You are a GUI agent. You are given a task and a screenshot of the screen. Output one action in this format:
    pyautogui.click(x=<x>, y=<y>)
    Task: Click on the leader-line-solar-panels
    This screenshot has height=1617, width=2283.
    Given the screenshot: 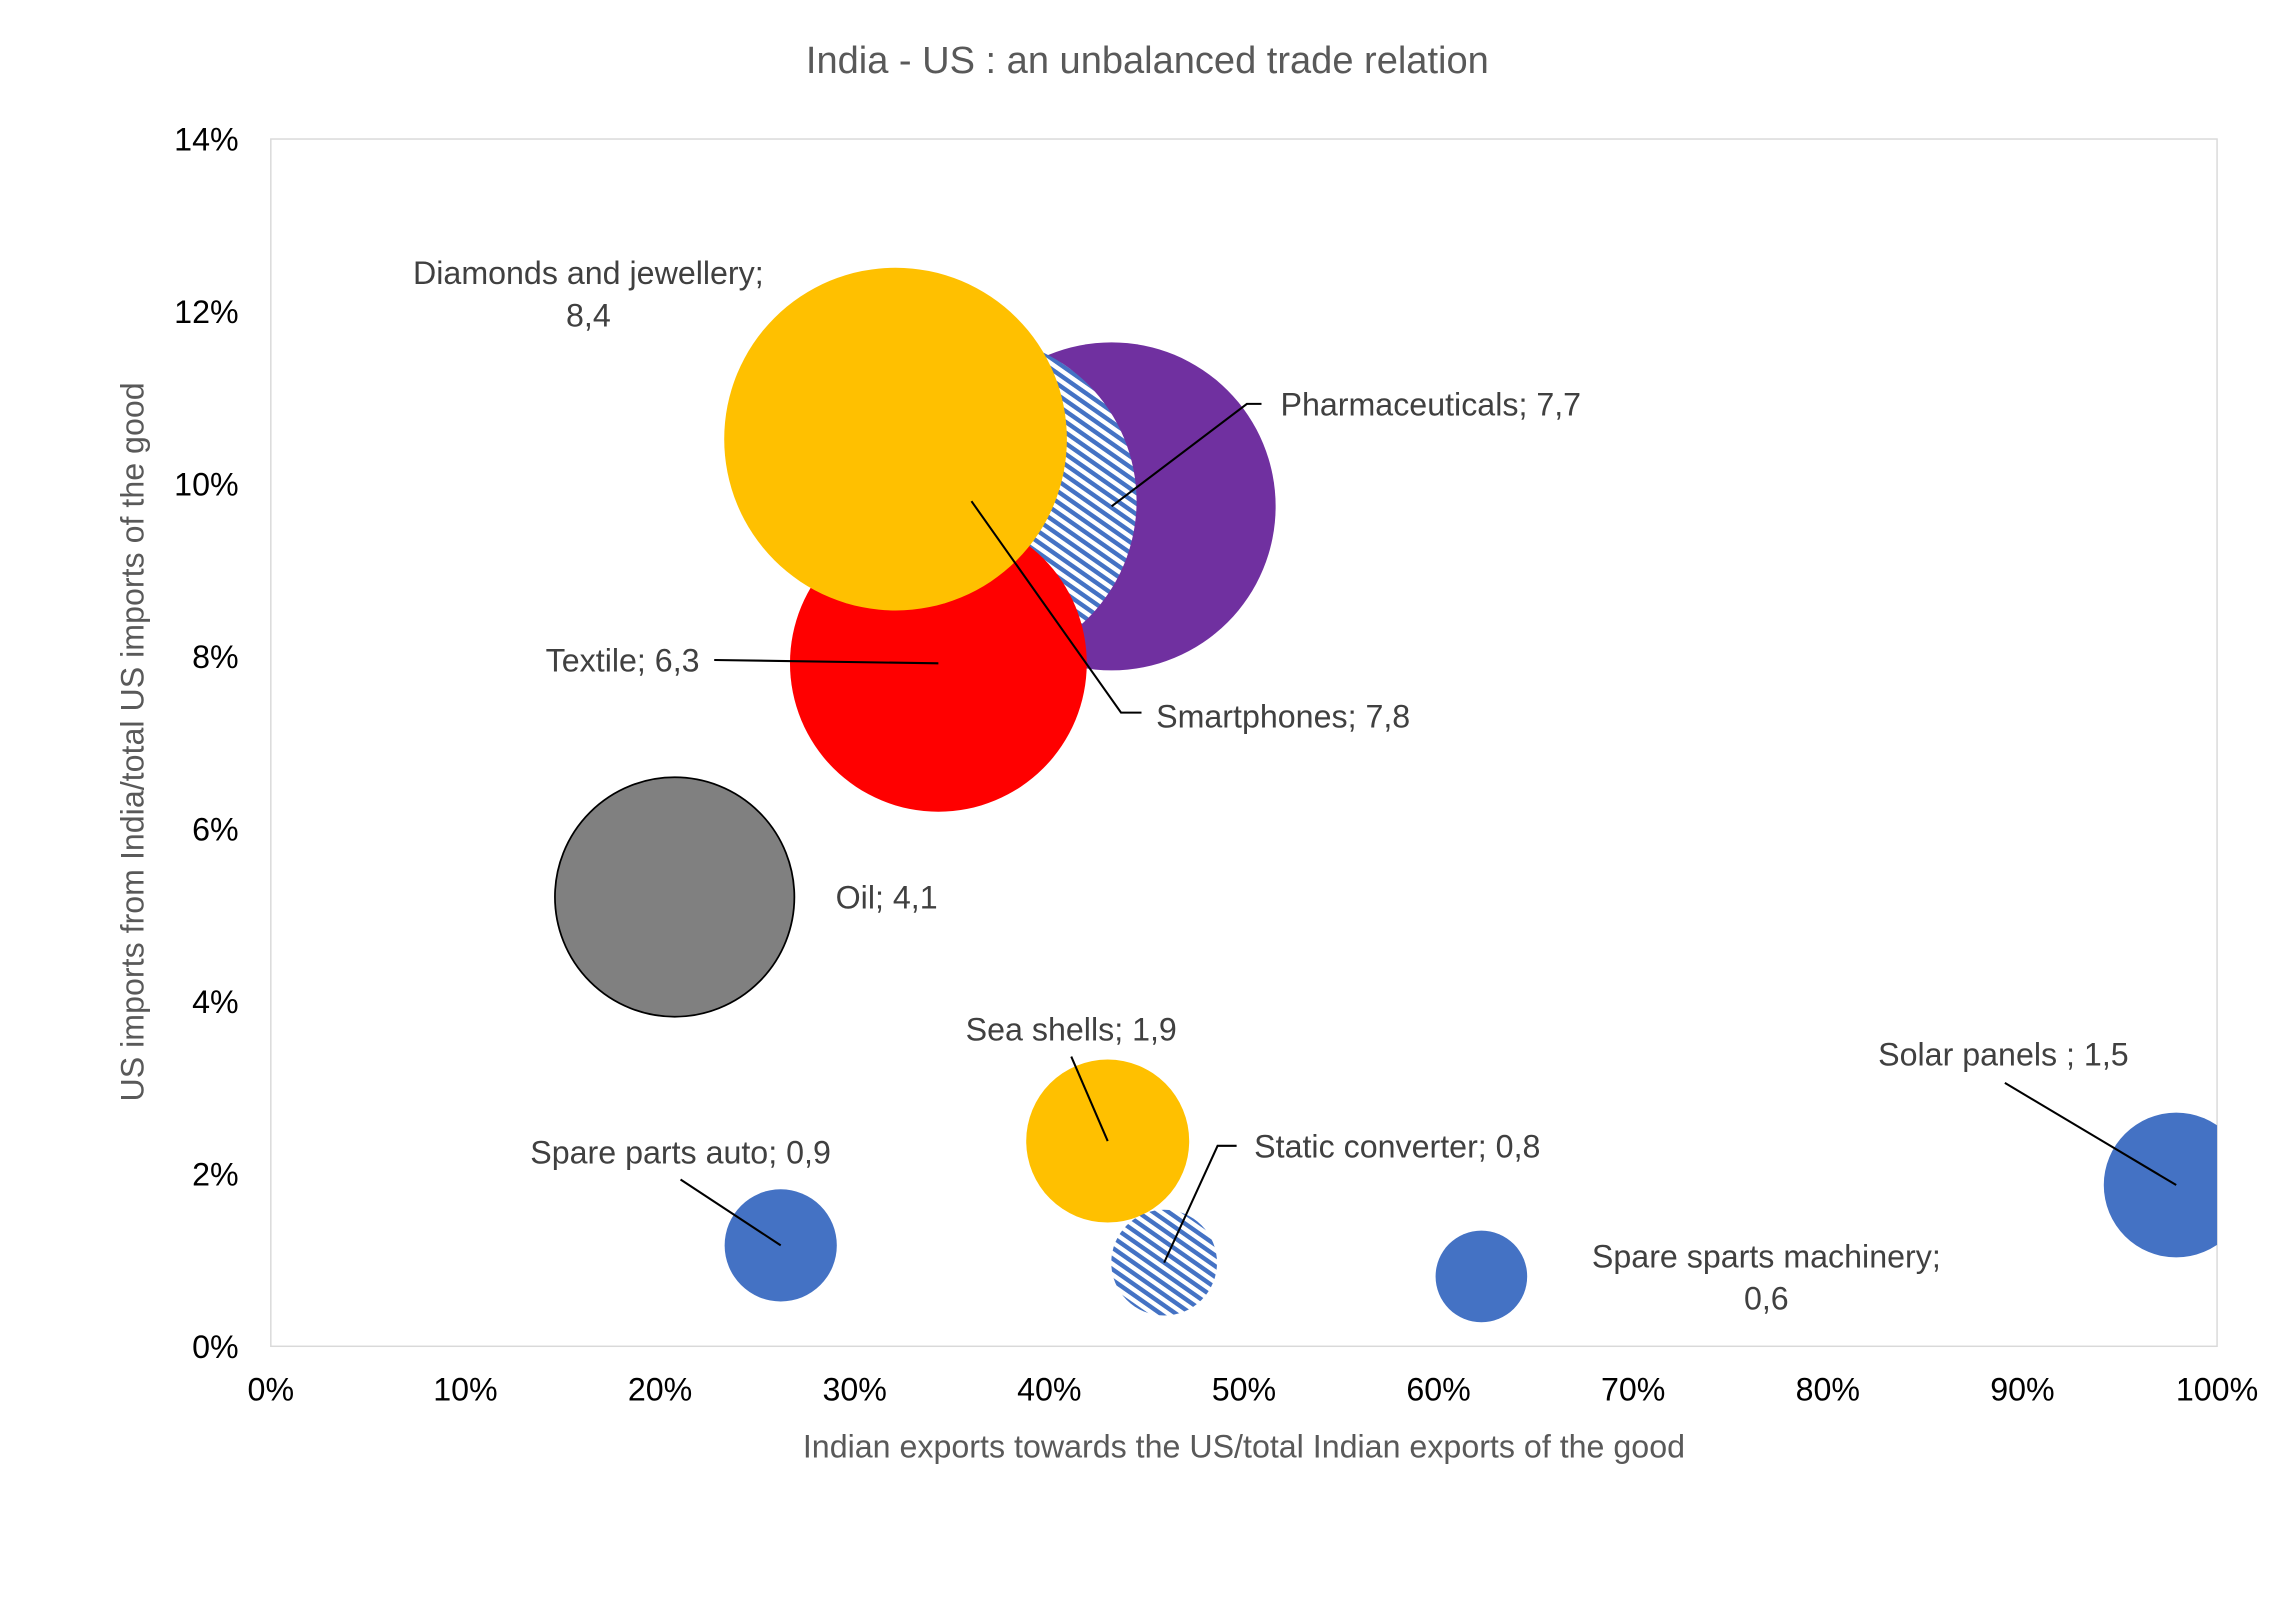 What is the action you would take?
    pyautogui.click(x=2090, y=1133)
    